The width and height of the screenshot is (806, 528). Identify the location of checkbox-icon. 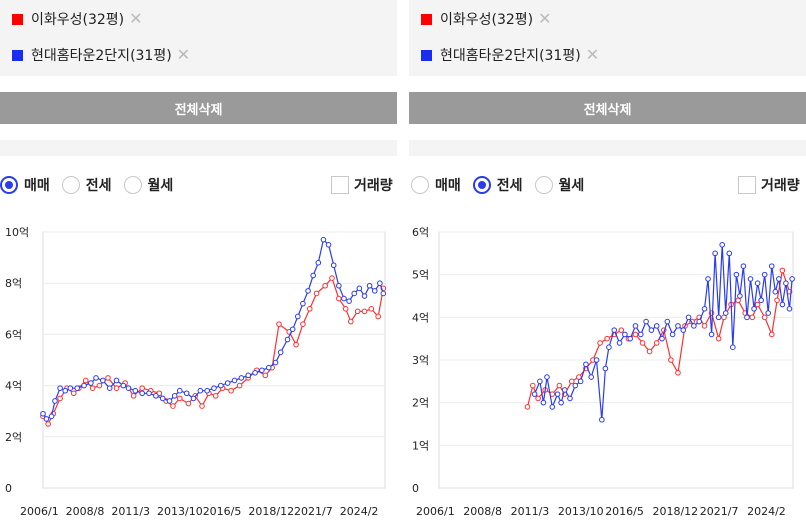
(747, 185).